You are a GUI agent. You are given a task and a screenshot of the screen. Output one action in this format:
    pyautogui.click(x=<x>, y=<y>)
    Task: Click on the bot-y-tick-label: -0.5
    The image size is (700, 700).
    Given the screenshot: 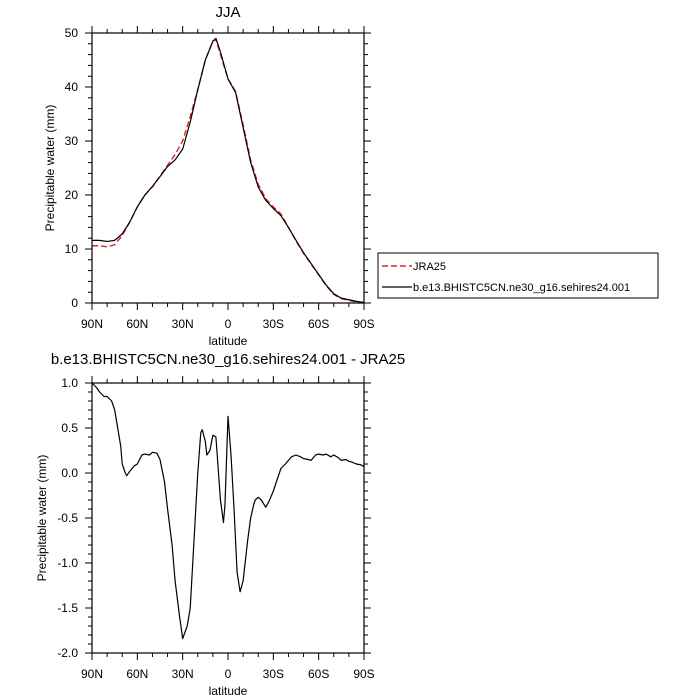 What is the action you would take?
    pyautogui.click(x=67, y=518)
    